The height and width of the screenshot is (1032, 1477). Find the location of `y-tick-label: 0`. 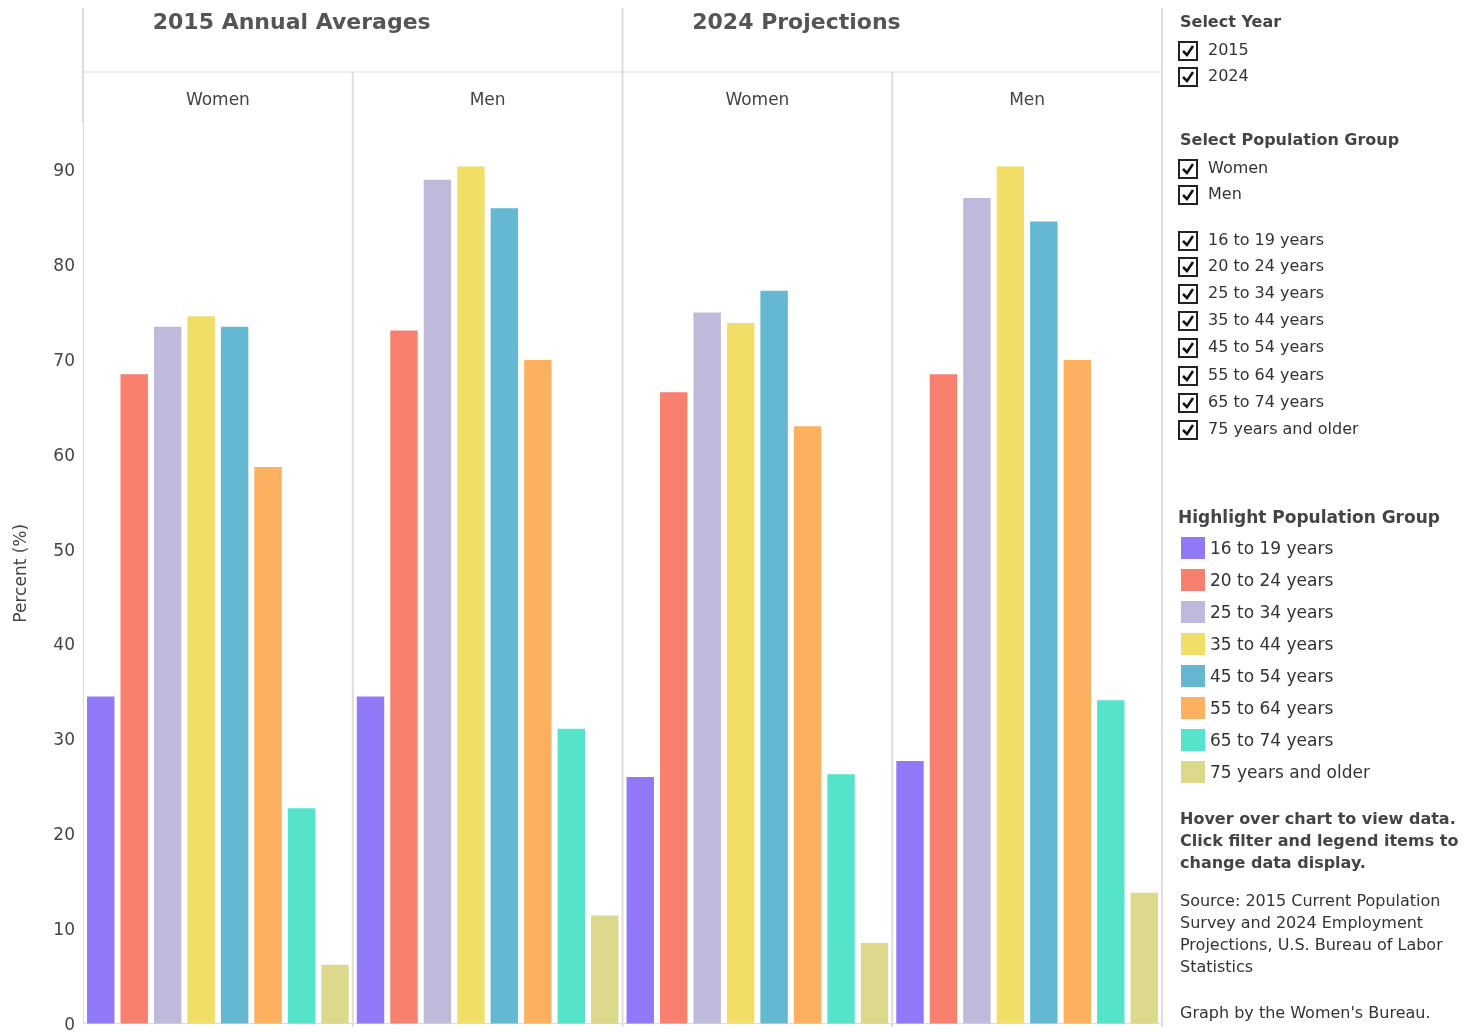

y-tick-label: 0 is located at coordinates (69, 1022).